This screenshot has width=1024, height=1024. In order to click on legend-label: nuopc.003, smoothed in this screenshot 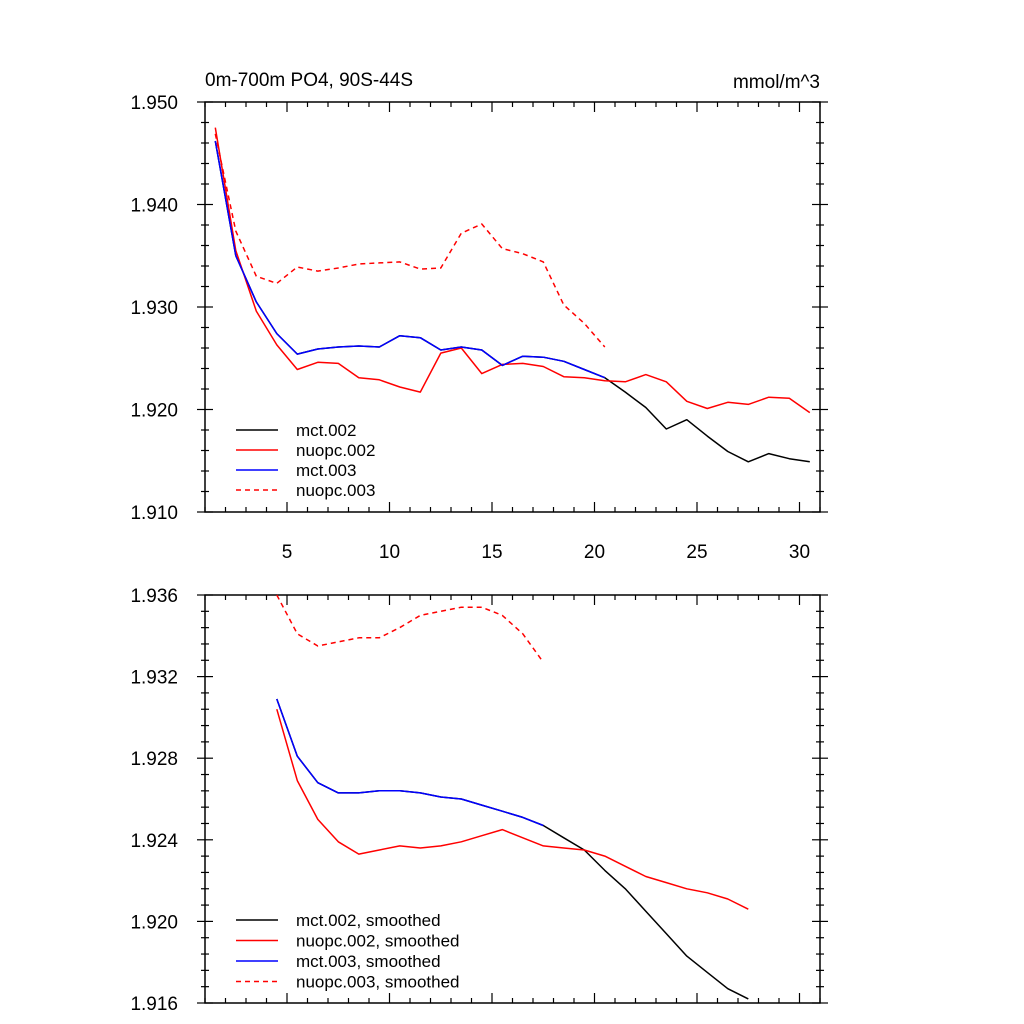, I will do `click(378, 982)`.